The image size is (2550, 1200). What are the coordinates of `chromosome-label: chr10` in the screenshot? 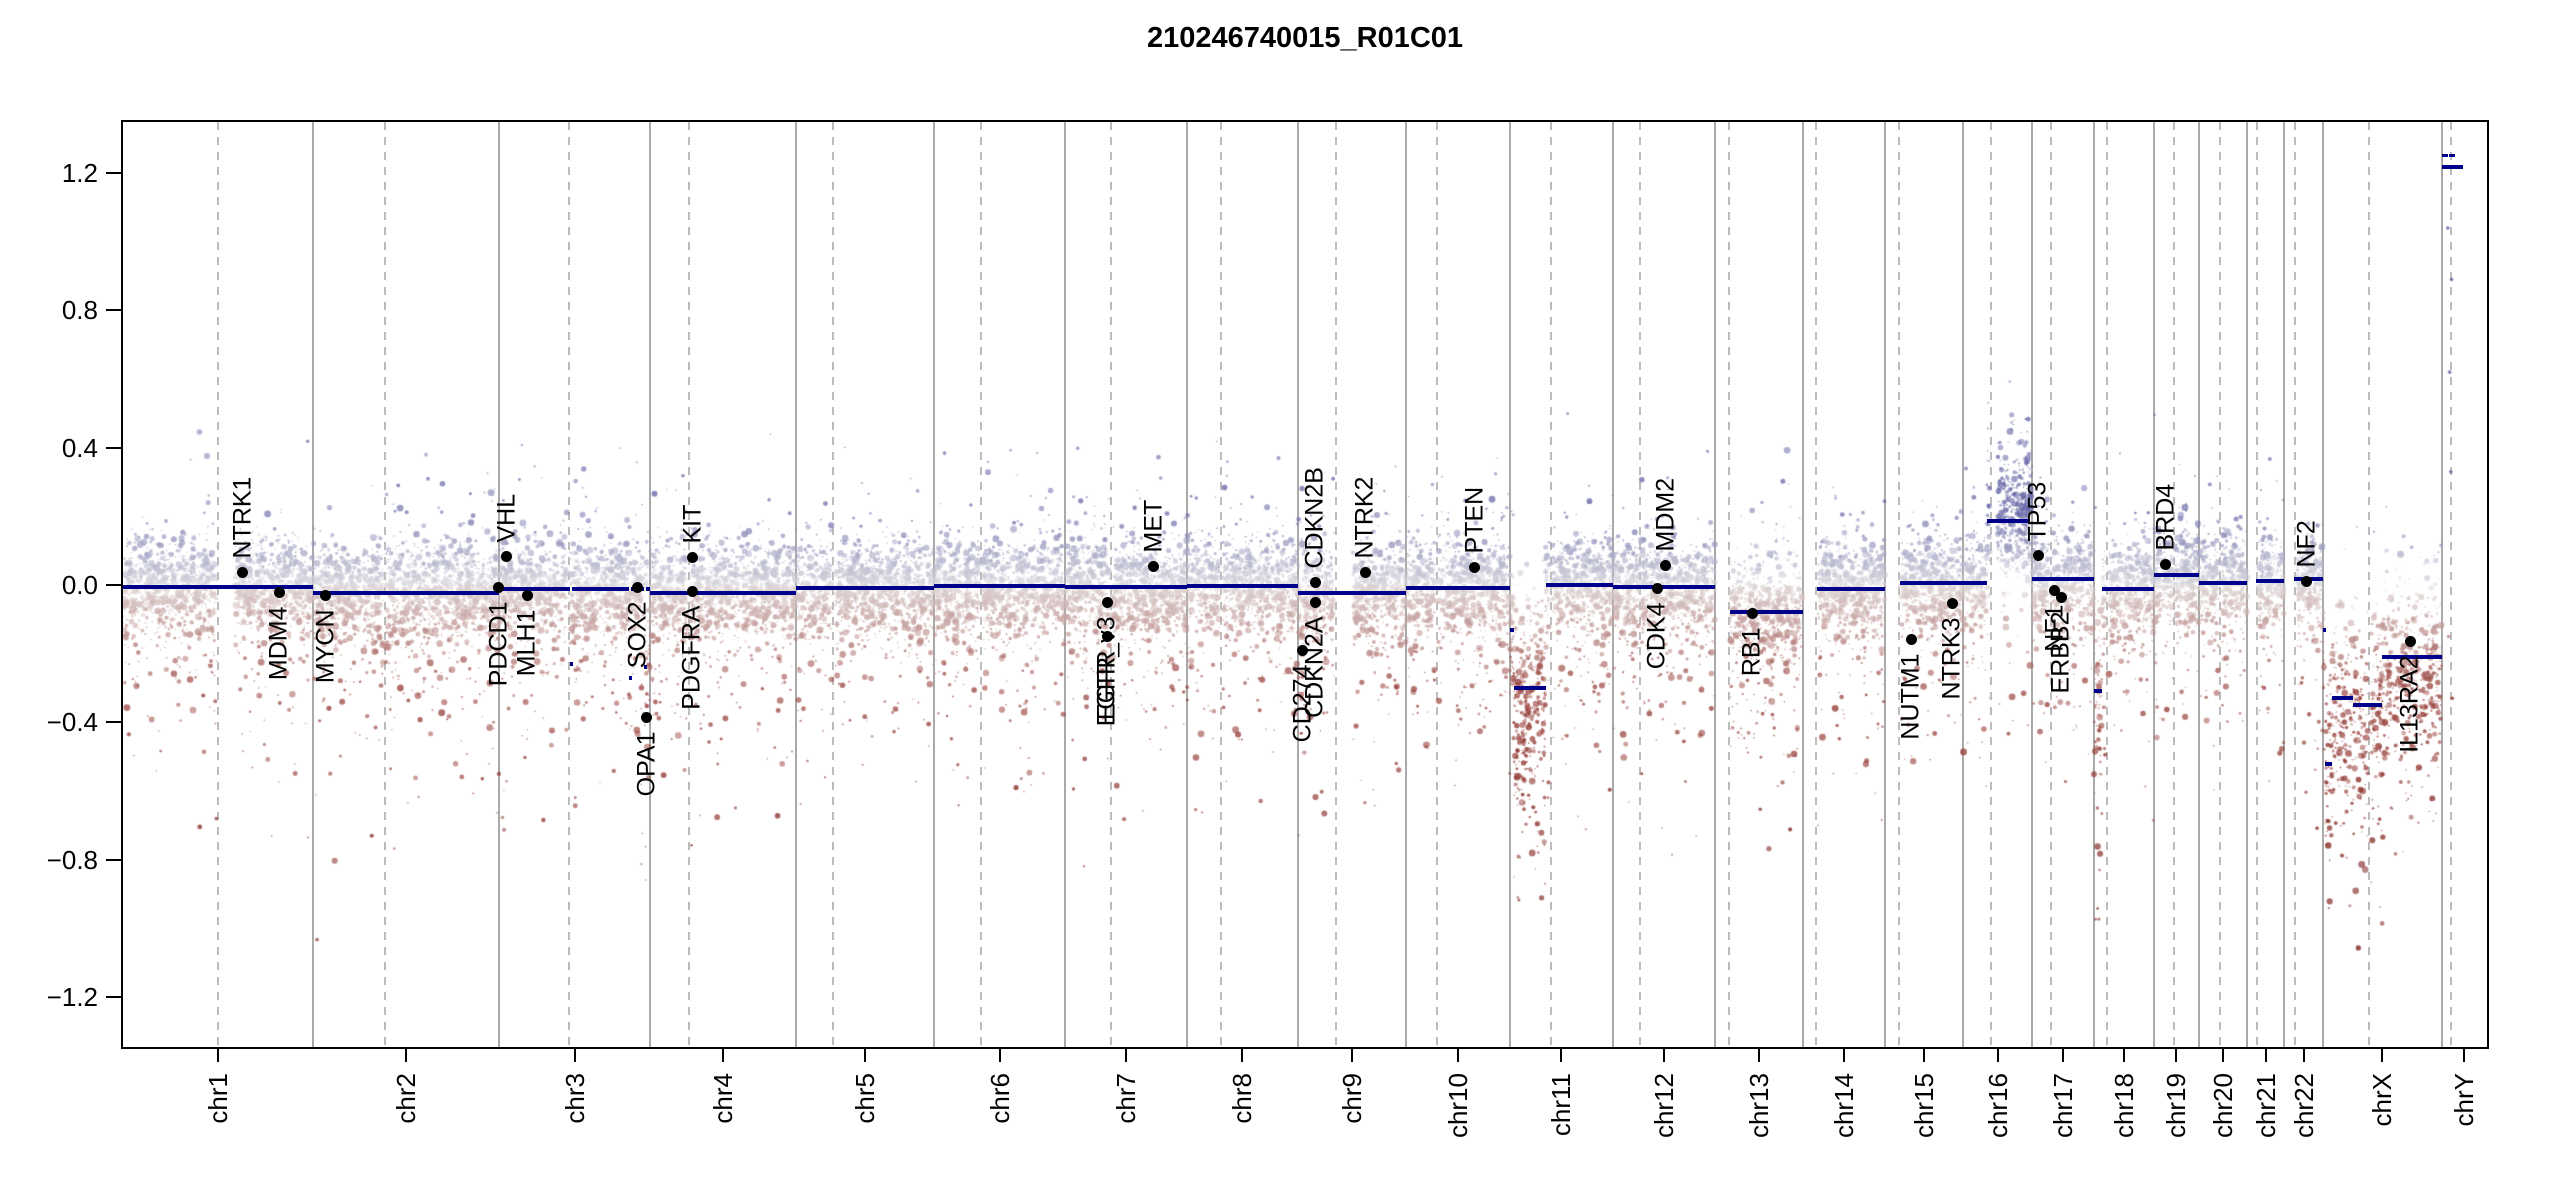 It's located at (1457, 1106).